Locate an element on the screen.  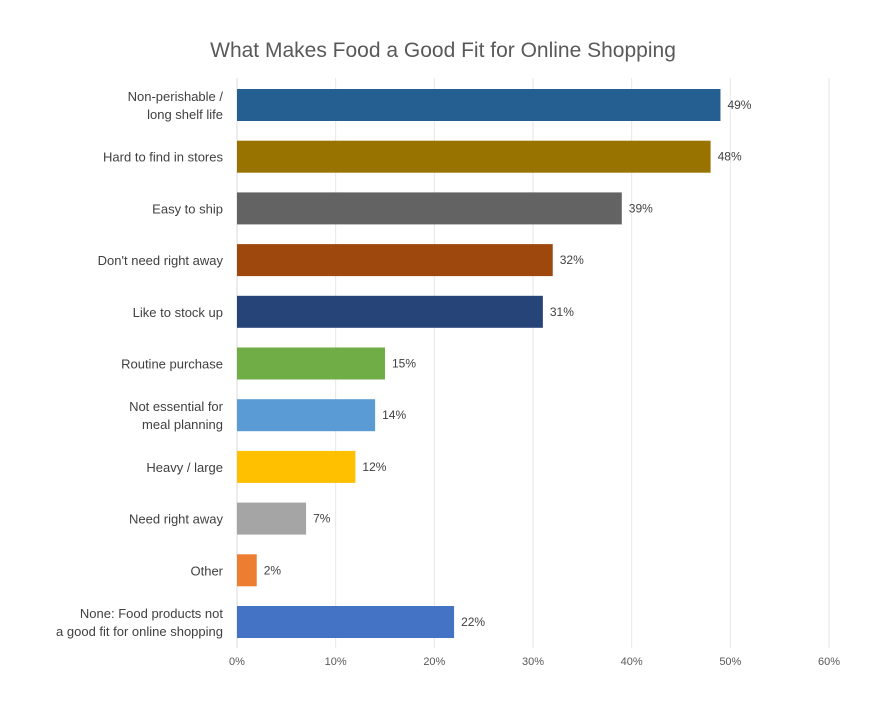
category-label: Hard to find in stores is located at coordinates (163, 157).